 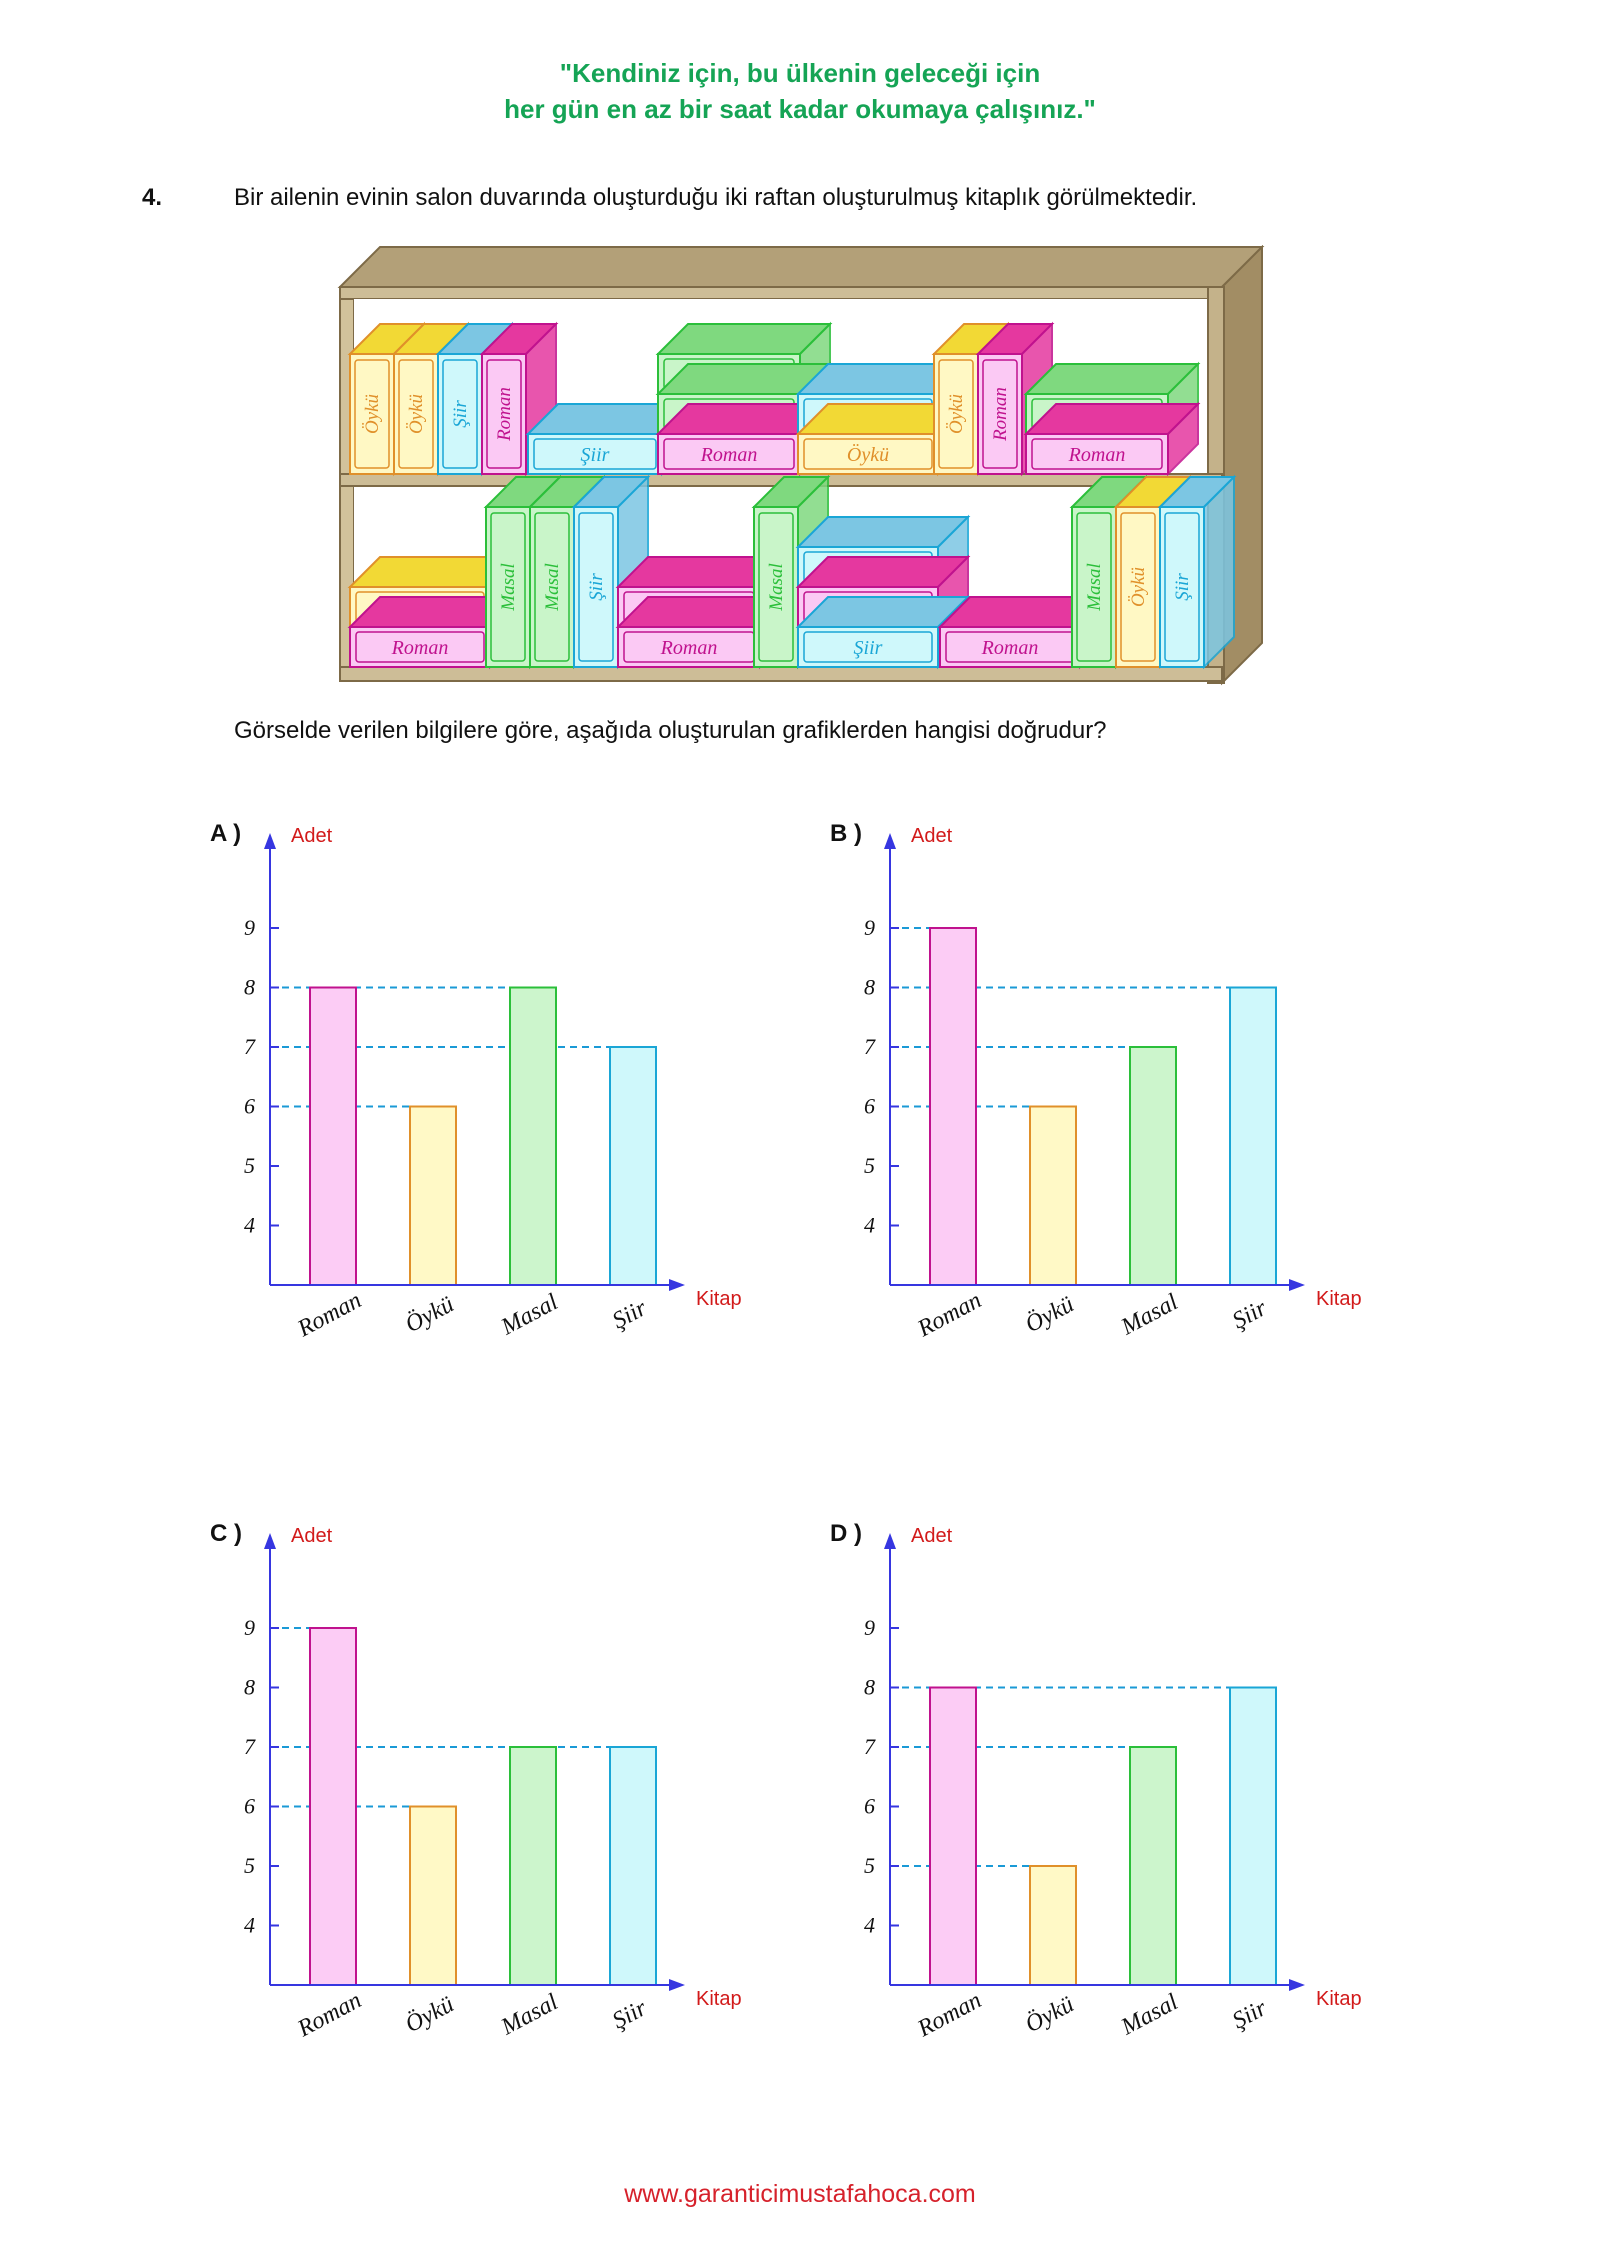 What do you see at coordinates (152, 197) in the screenshot?
I see `question-number: 4.` at bounding box center [152, 197].